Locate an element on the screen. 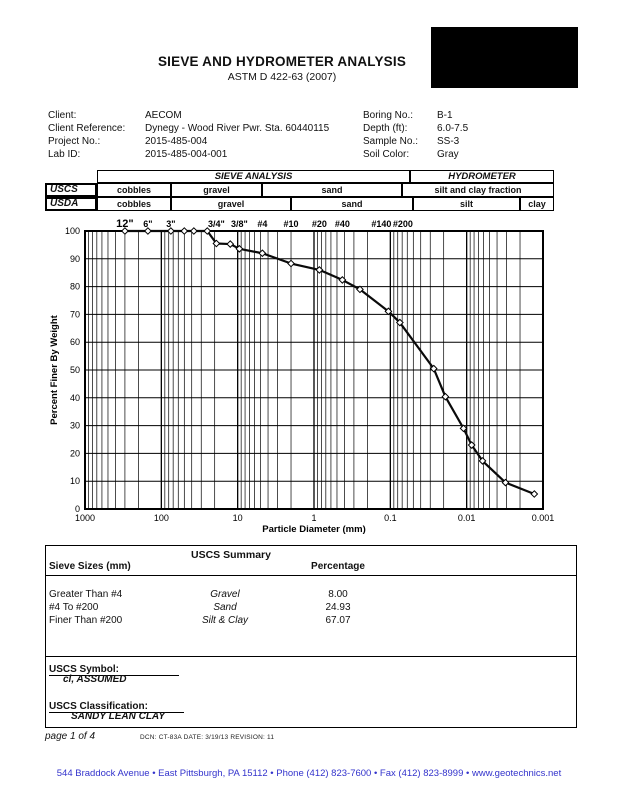  usda-cobbles-cell: cobbles is located at coordinates (134, 204).